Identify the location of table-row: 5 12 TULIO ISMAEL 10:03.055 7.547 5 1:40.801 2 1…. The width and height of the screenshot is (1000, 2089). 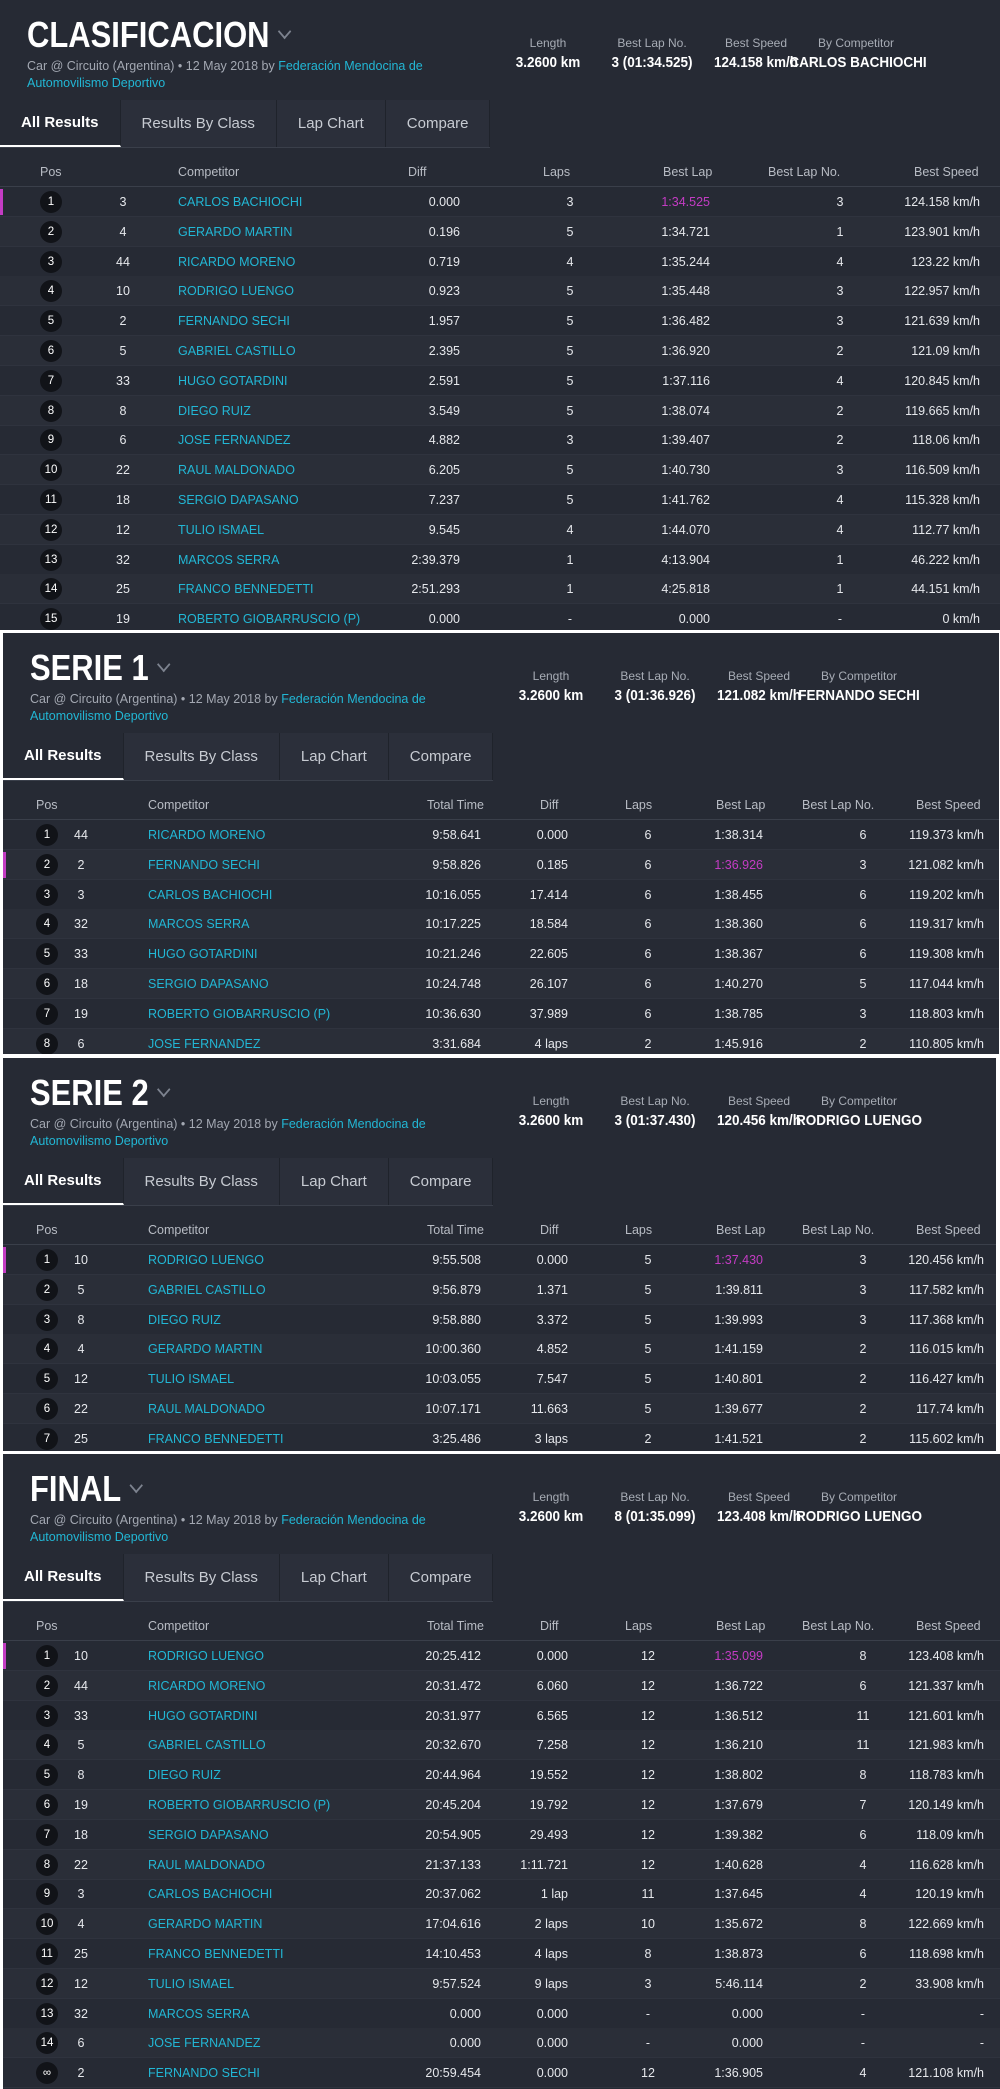
(499, 1379).